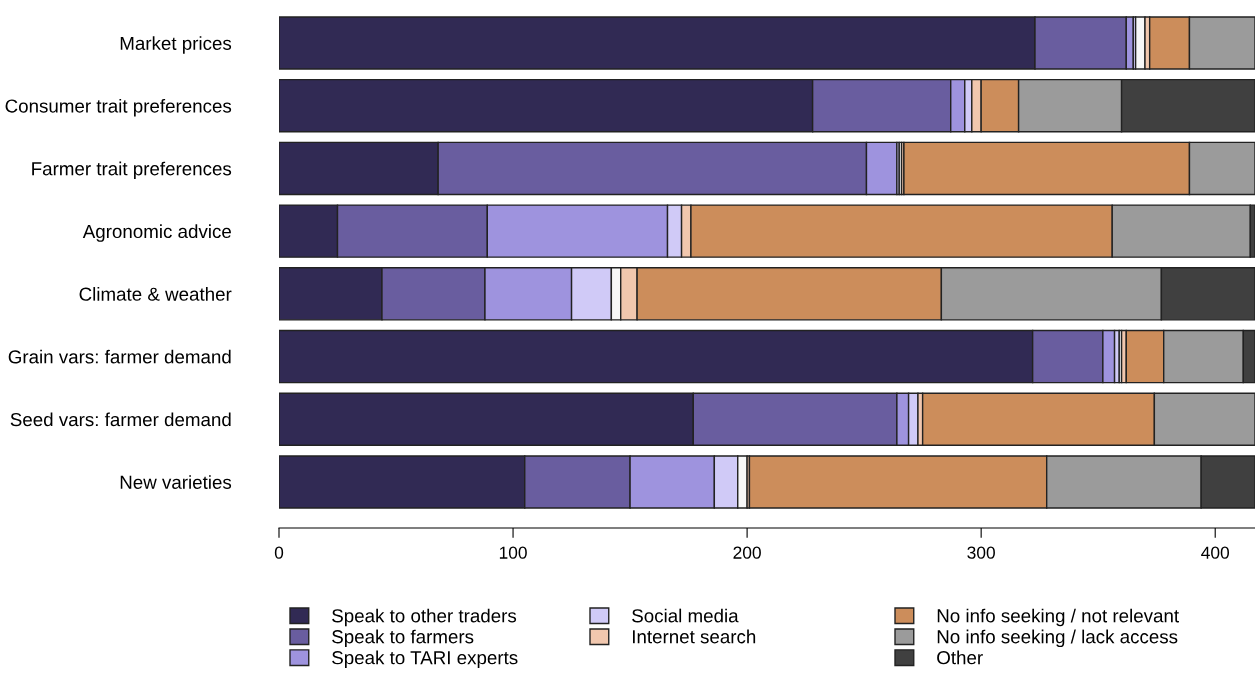 This screenshot has height=680, width=1255. What do you see at coordinates (424, 617) in the screenshot?
I see `legend-label: Speak to other traders` at bounding box center [424, 617].